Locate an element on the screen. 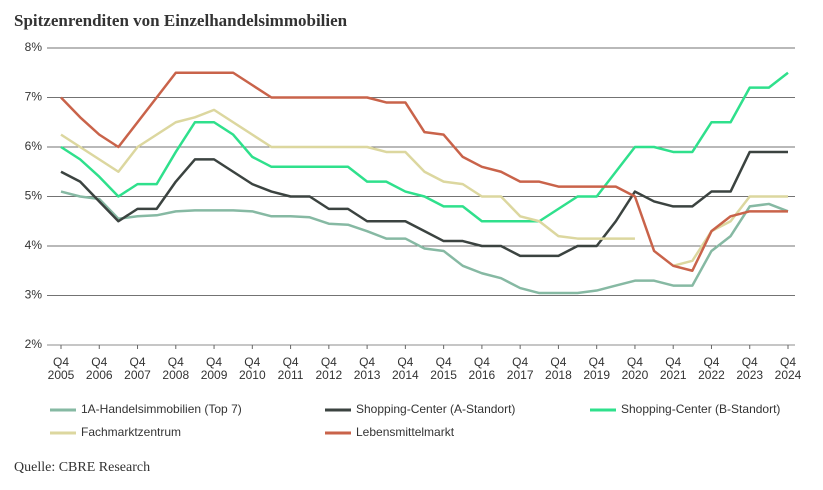 This screenshot has height=490, width=823. y-tick-label: 4% is located at coordinates (34, 245).